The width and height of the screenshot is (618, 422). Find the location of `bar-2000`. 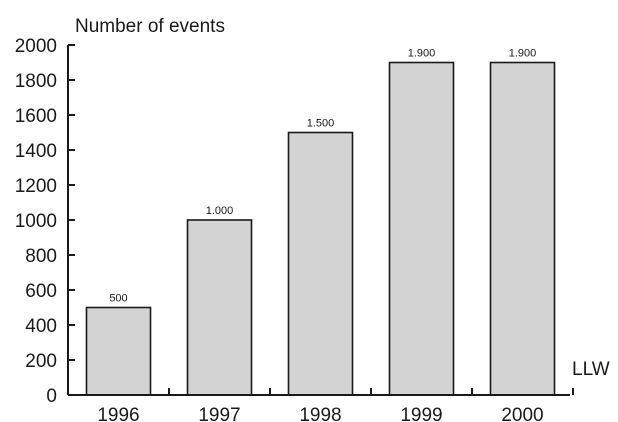

bar-2000 is located at coordinates (522, 228).